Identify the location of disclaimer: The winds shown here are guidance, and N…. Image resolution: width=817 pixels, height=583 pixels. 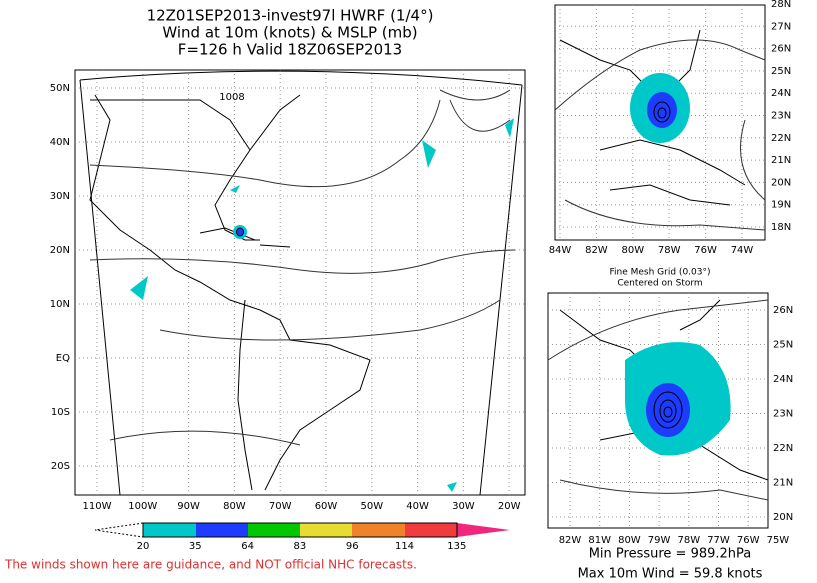
(210, 565).